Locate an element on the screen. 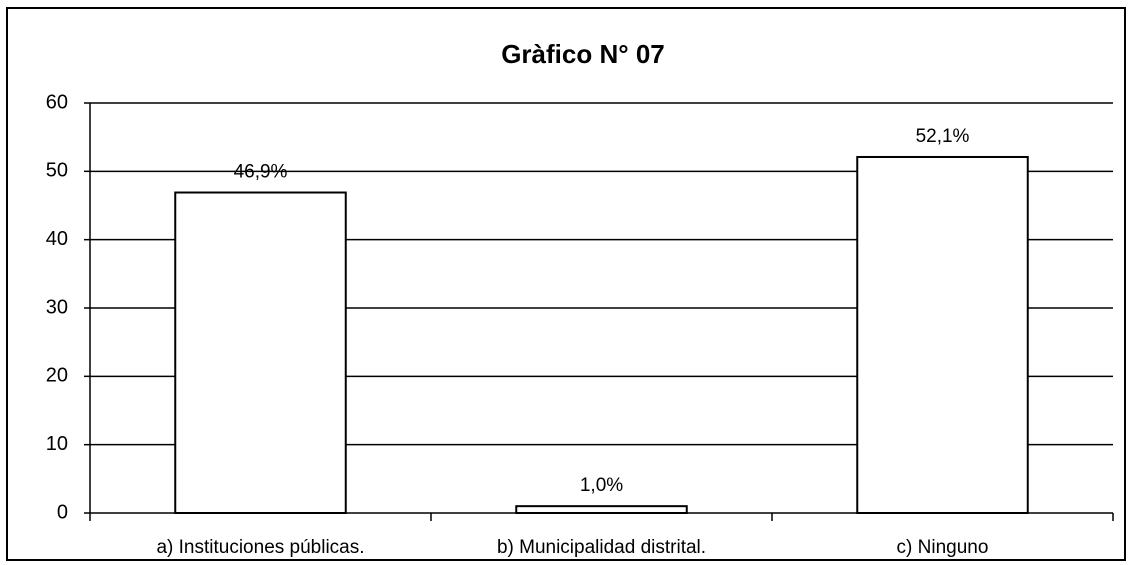 The height and width of the screenshot is (565, 1133). y-tick-label: 40 is located at coordinates (57, 239).